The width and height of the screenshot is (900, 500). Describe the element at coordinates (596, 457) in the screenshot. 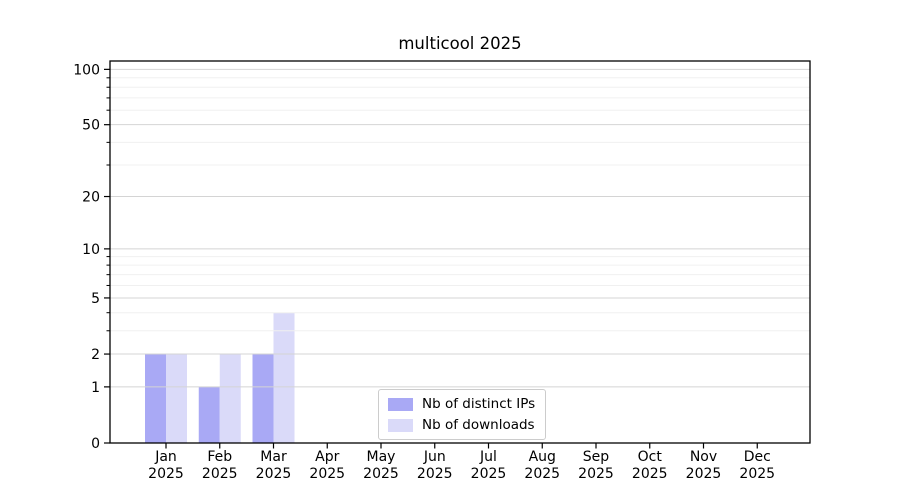

I see `x-tick-label-month: Sep` at that location.